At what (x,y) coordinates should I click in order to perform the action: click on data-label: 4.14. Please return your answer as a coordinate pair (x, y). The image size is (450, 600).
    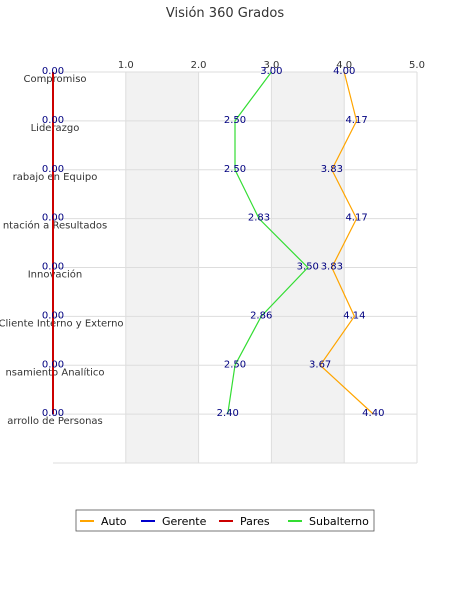
    Looking at the image, I should click on (354, 315).